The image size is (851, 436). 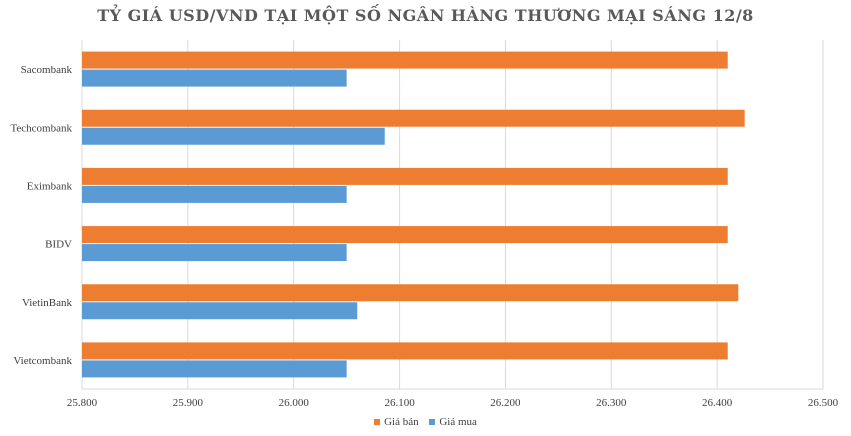 What do you see at coordinates (401, 422) in the screenshot?
I see `legend-label-sell: Giá bán` at bounding box center [401, 422].